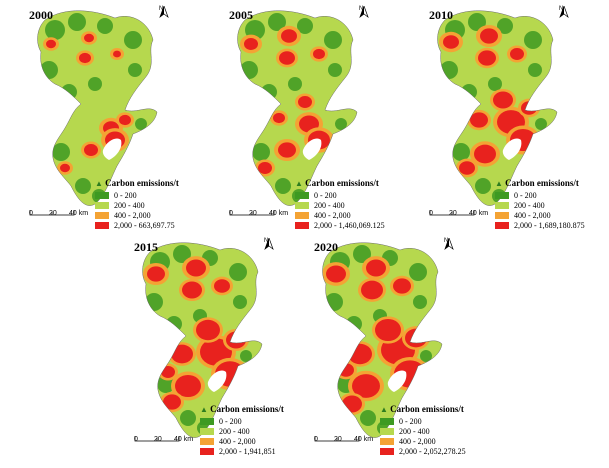 The height and width of the screenshot is (468, 609). I want to click on legend-label: 2,000 - 1,689,180.875, so click(549, 225).